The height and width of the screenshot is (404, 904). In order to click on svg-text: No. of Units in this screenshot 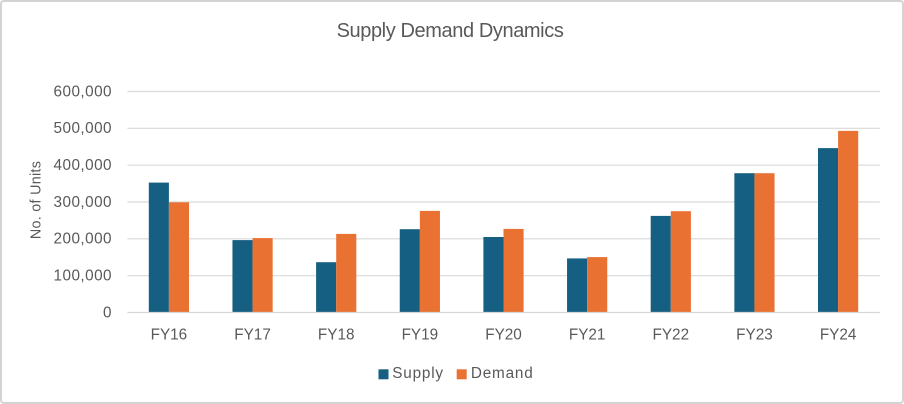, I will do `click(37, 200)`.